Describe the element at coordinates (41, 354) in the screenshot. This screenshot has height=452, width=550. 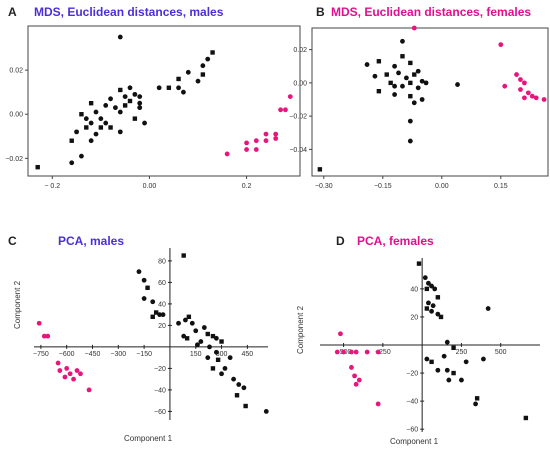
I see `x-tick-label: −750` at that location.